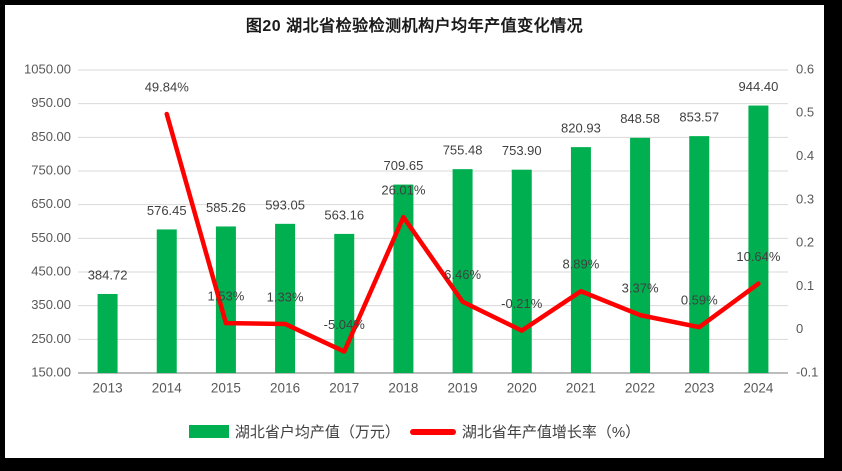 The width and height of the screenshot is (842, 471). I want to click on bar-value-label: 853.57, so click(699, 117).